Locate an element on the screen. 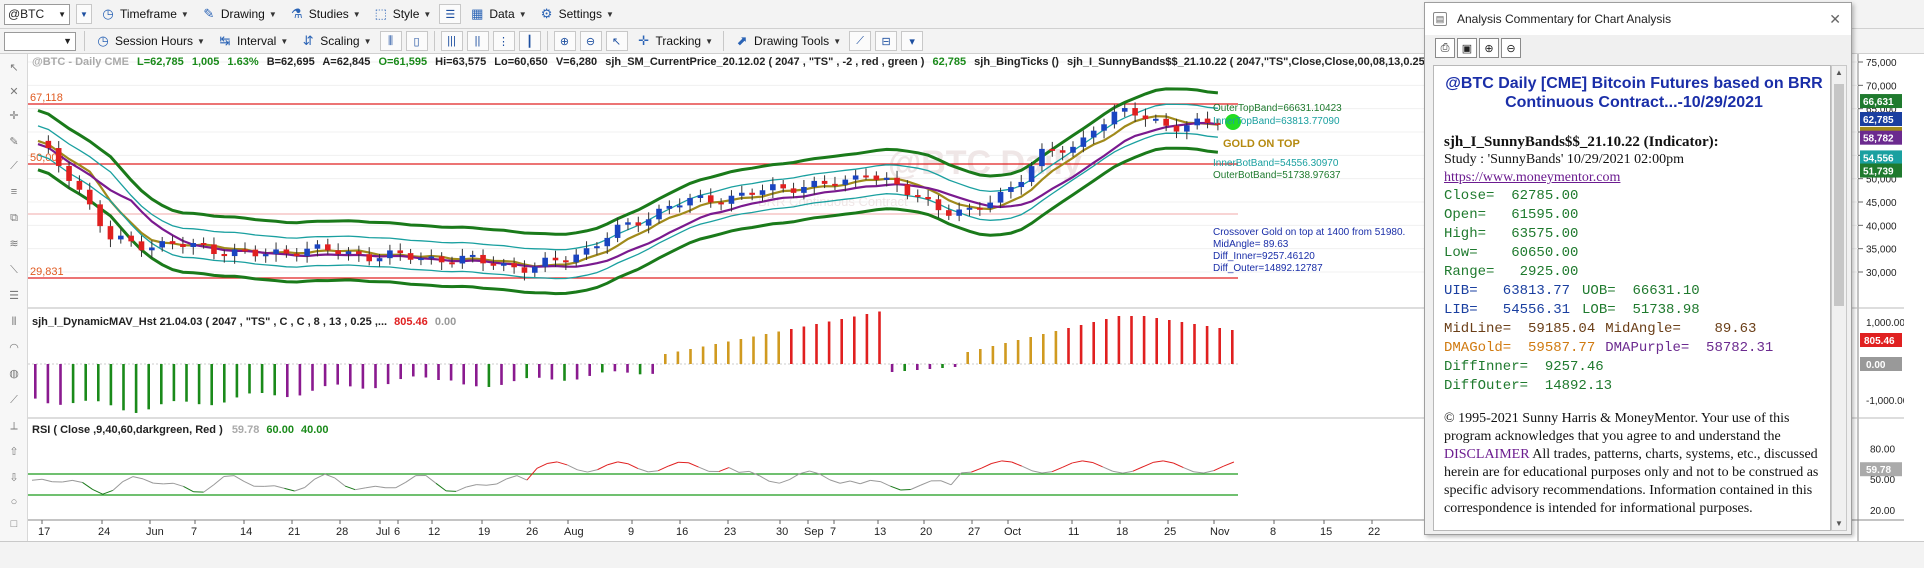  settings-menu: ⚙ Settings ▼ is located at coordinates (576, 14).